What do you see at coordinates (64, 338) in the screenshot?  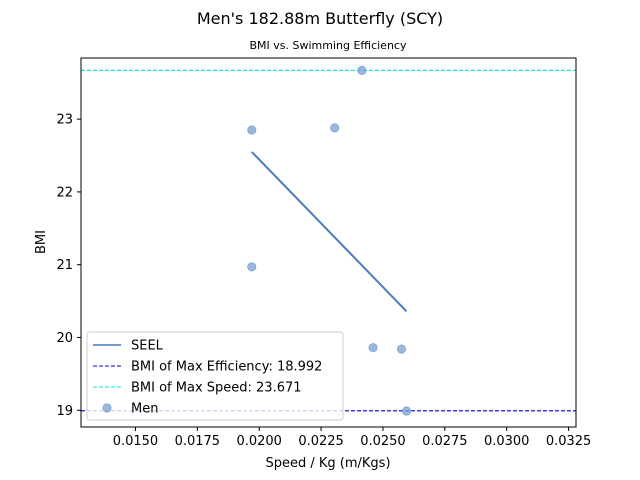 I see `y-tick-label: 20` at bounding box center [64, 338].